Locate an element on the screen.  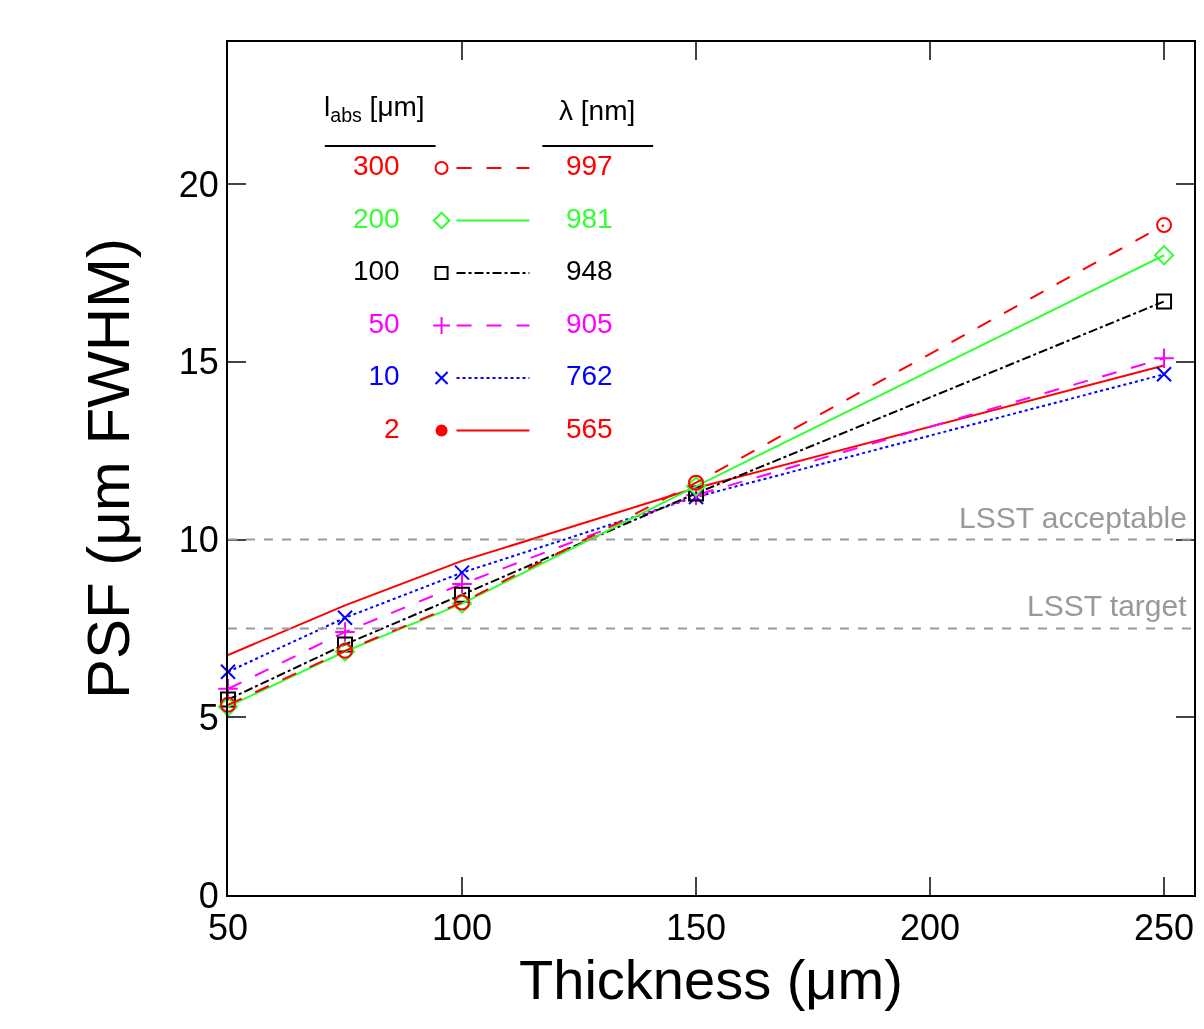
y-tick-label: 5 is located at coordinates (208, 717).